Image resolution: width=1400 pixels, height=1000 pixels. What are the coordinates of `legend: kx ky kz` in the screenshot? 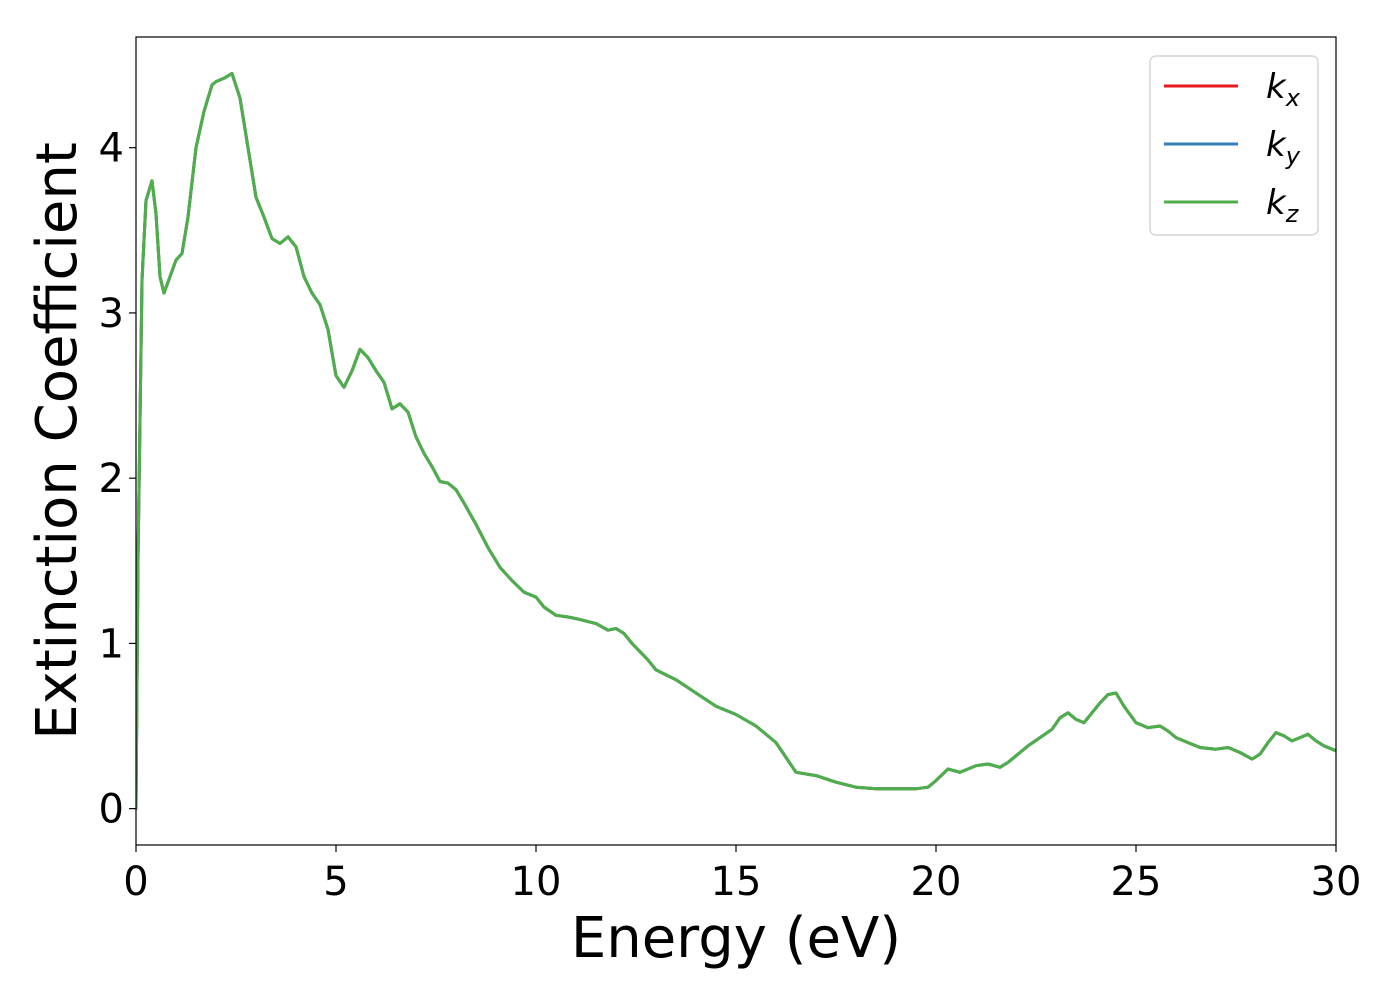 It's located at (1234, 145).